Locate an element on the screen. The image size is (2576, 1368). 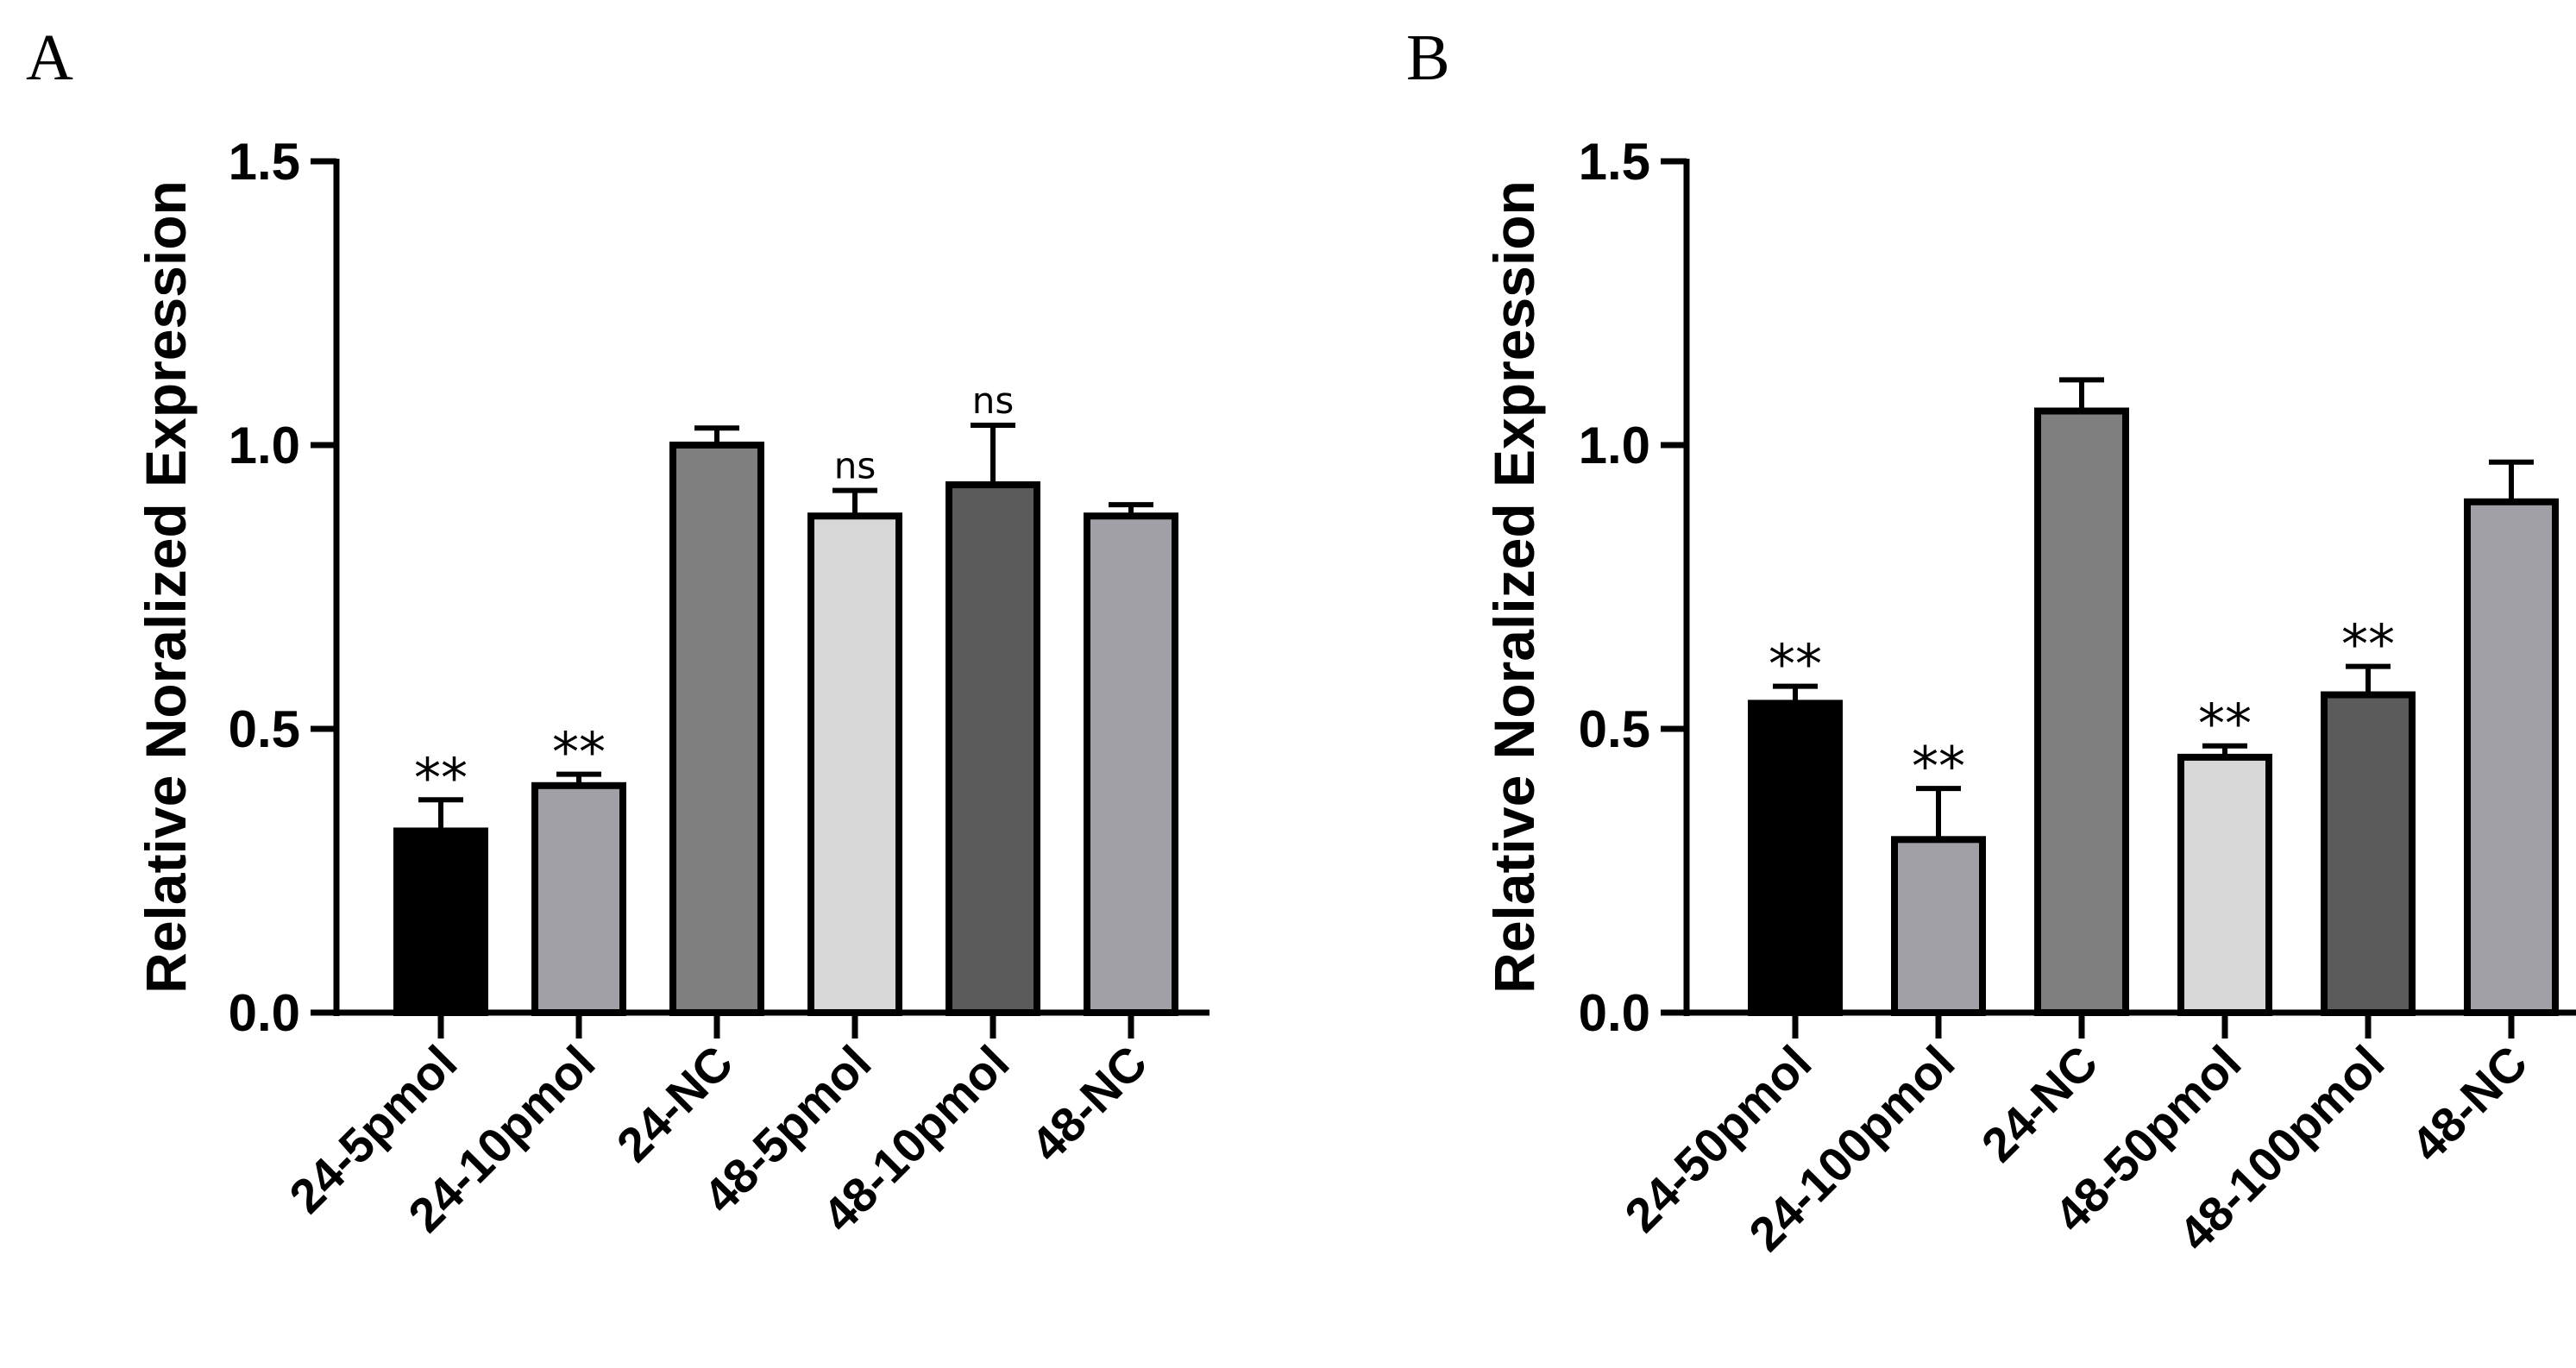
bar-24-100pmol is located at coordinates (1938, 926).